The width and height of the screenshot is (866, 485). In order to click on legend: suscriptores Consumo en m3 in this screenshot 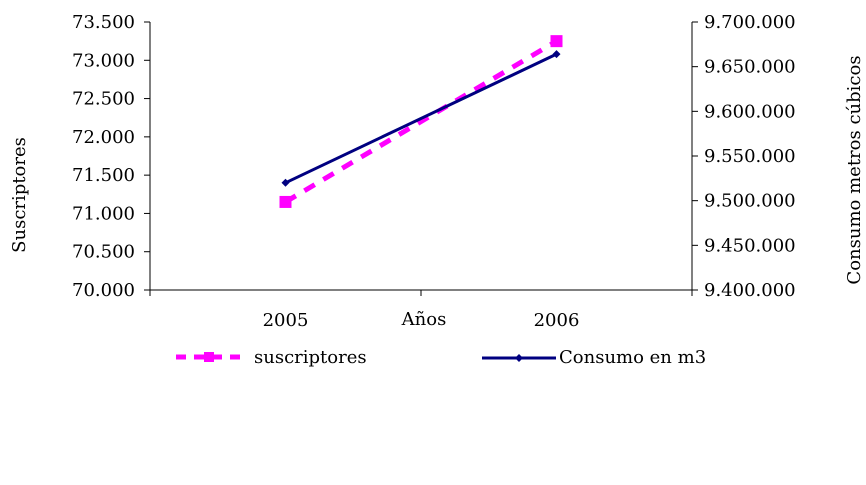, I will do `click(441, 357)`.